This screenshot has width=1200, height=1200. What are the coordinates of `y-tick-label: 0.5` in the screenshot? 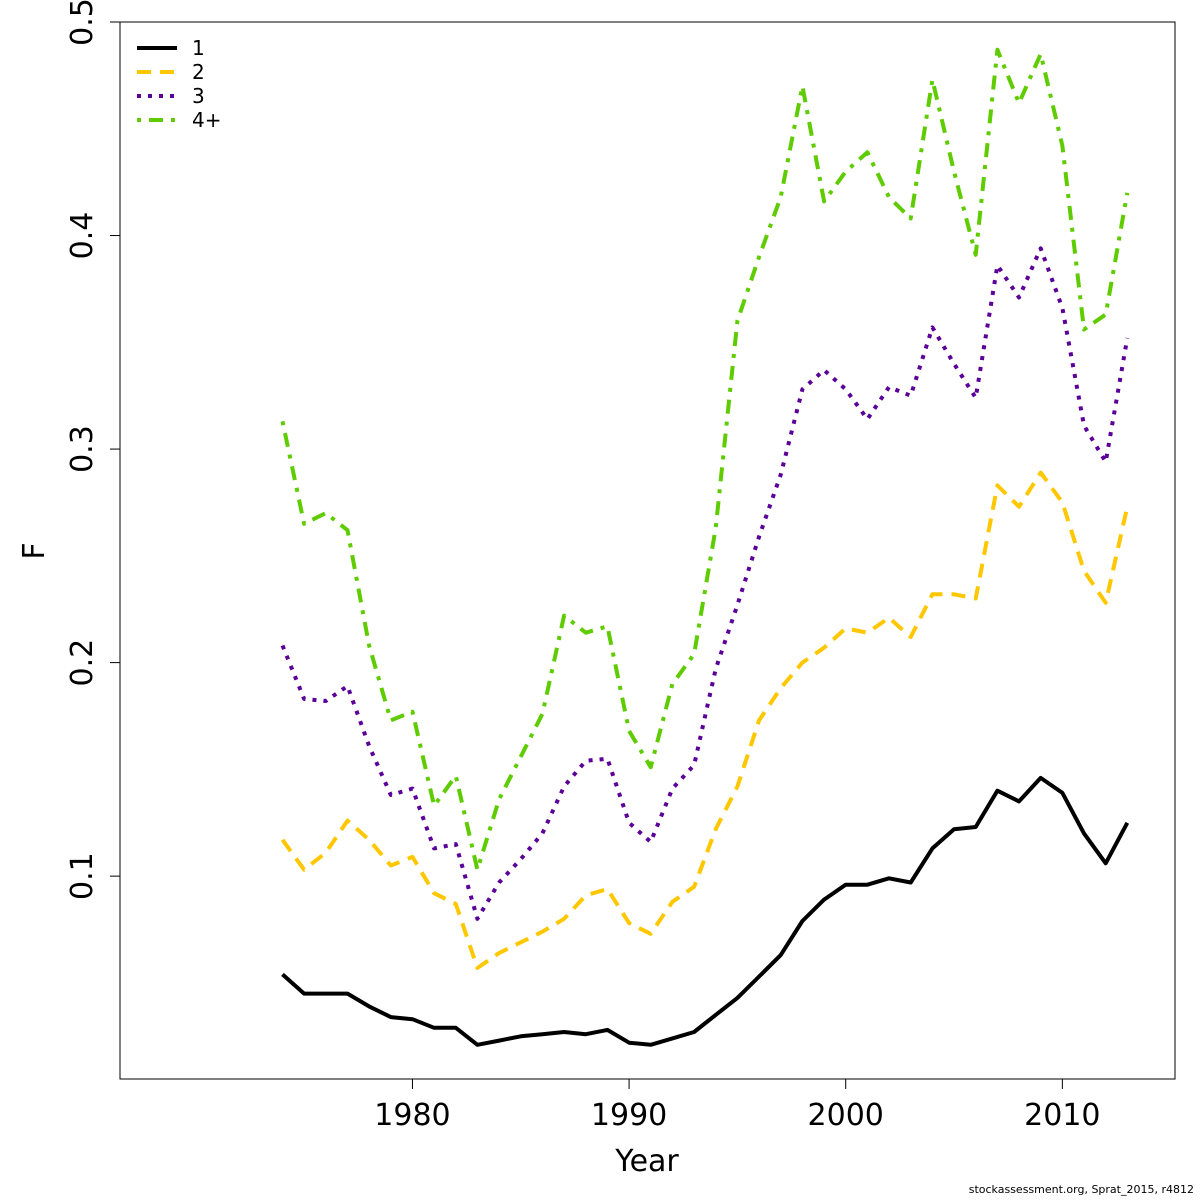 It's located at (82, 23).